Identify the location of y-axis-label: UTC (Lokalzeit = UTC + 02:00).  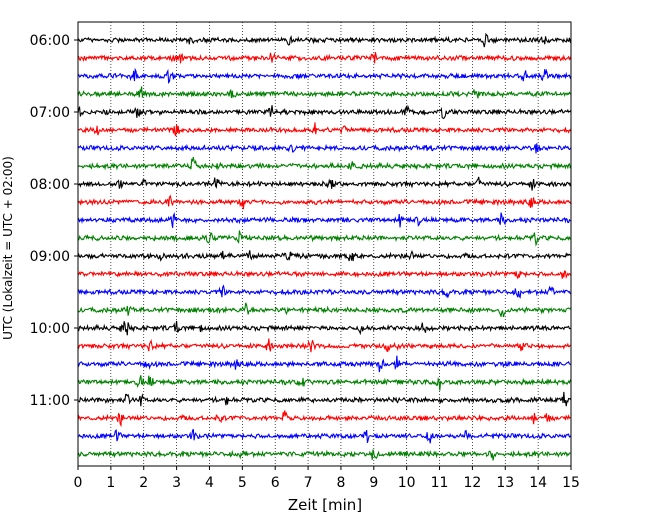
(8, 248).